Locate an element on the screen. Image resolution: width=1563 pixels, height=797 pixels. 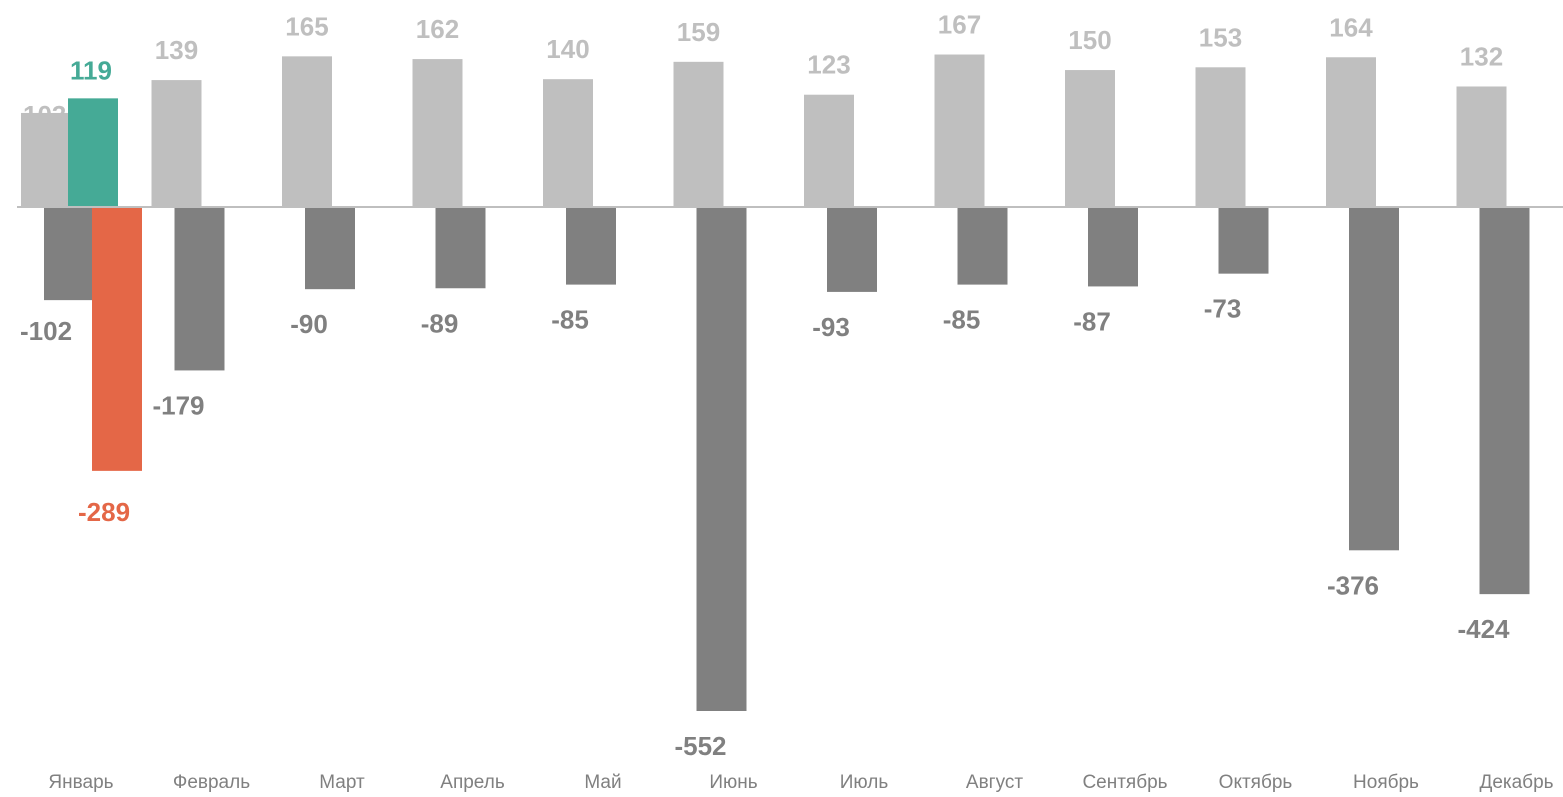
highlight-negative-value-label: -289 is located at coordinates (104, 512).